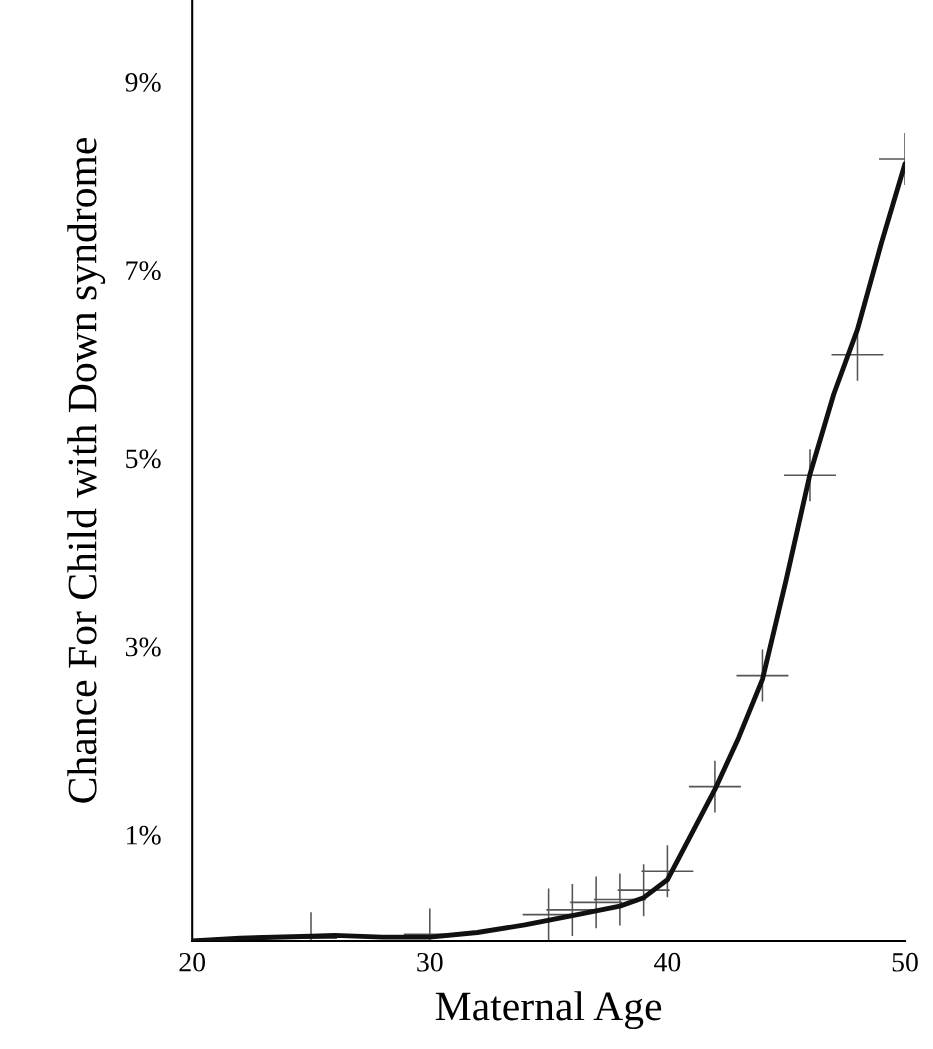  I want to click on x-tick-label: 50, so click(905, 962).